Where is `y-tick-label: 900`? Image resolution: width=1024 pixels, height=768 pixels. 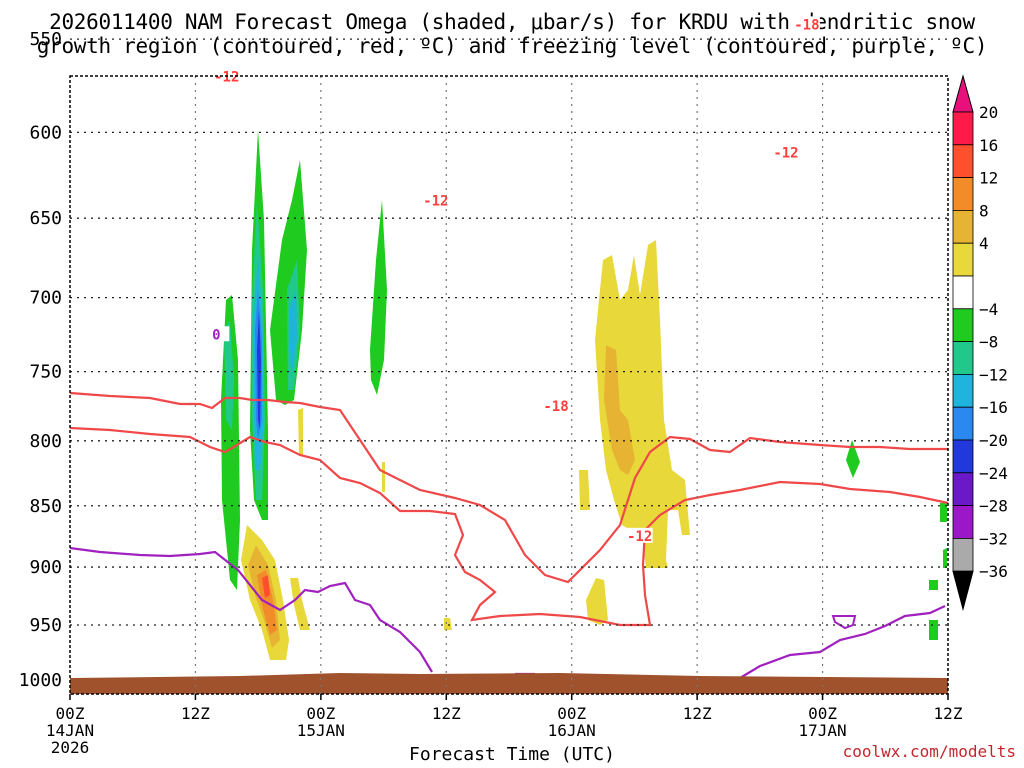
y-tick-label: 900 is located at coordinates (45, 567).